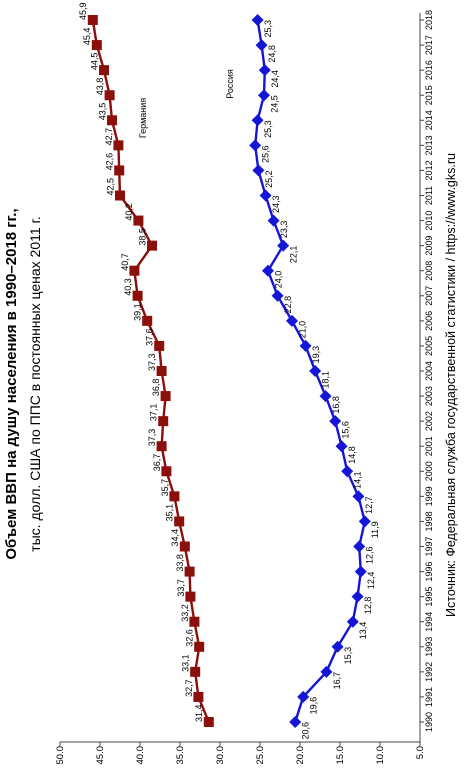 This screenshot has height=768, width=464. What do you see at coordinates (128, 287) in the screenshot?
I see `germany-data-label: 40,3` at bounding box center [128, 287].